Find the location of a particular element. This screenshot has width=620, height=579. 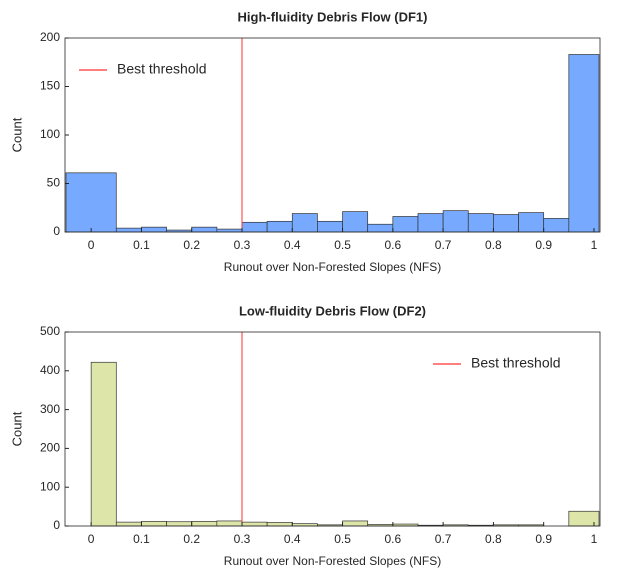

y-tick-label: 400 is located at coordinates (50, 370).